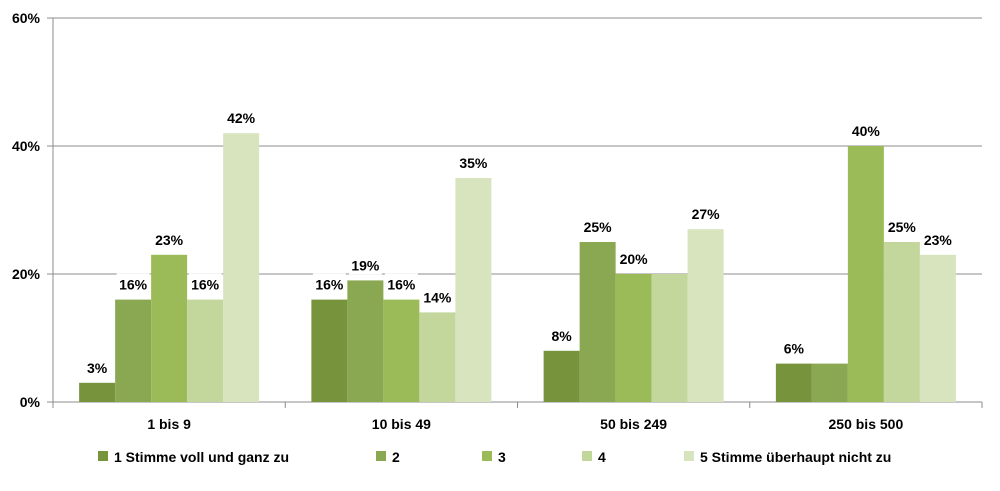 The width and height of the screenshot is (1000, 491). What do you see at coordinates (602, 457) in the screenshot?
I see `legend-label: 4` at bounding box center [602, 457].